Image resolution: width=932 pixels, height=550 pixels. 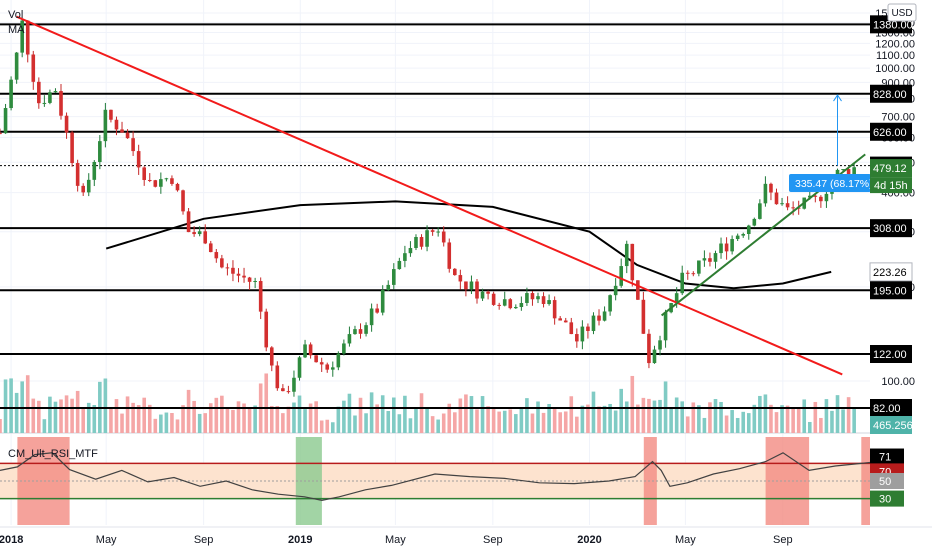 I want to click on price-tick-label: 1200.00, so click(x=895, y=44).